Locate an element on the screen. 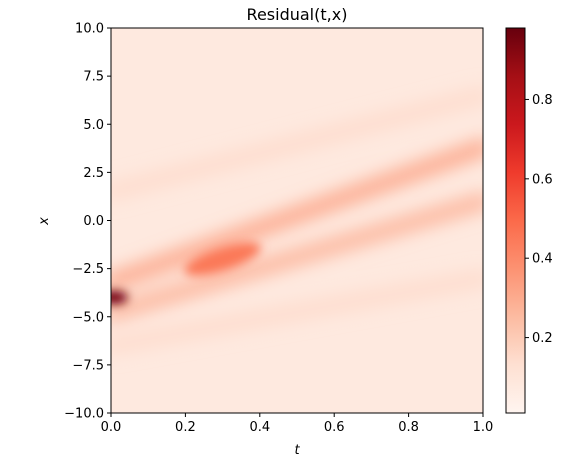  x-axis: 0.0 0.2 0.4 0.6 0.8 1.0 is located at coordinates (297, 424).